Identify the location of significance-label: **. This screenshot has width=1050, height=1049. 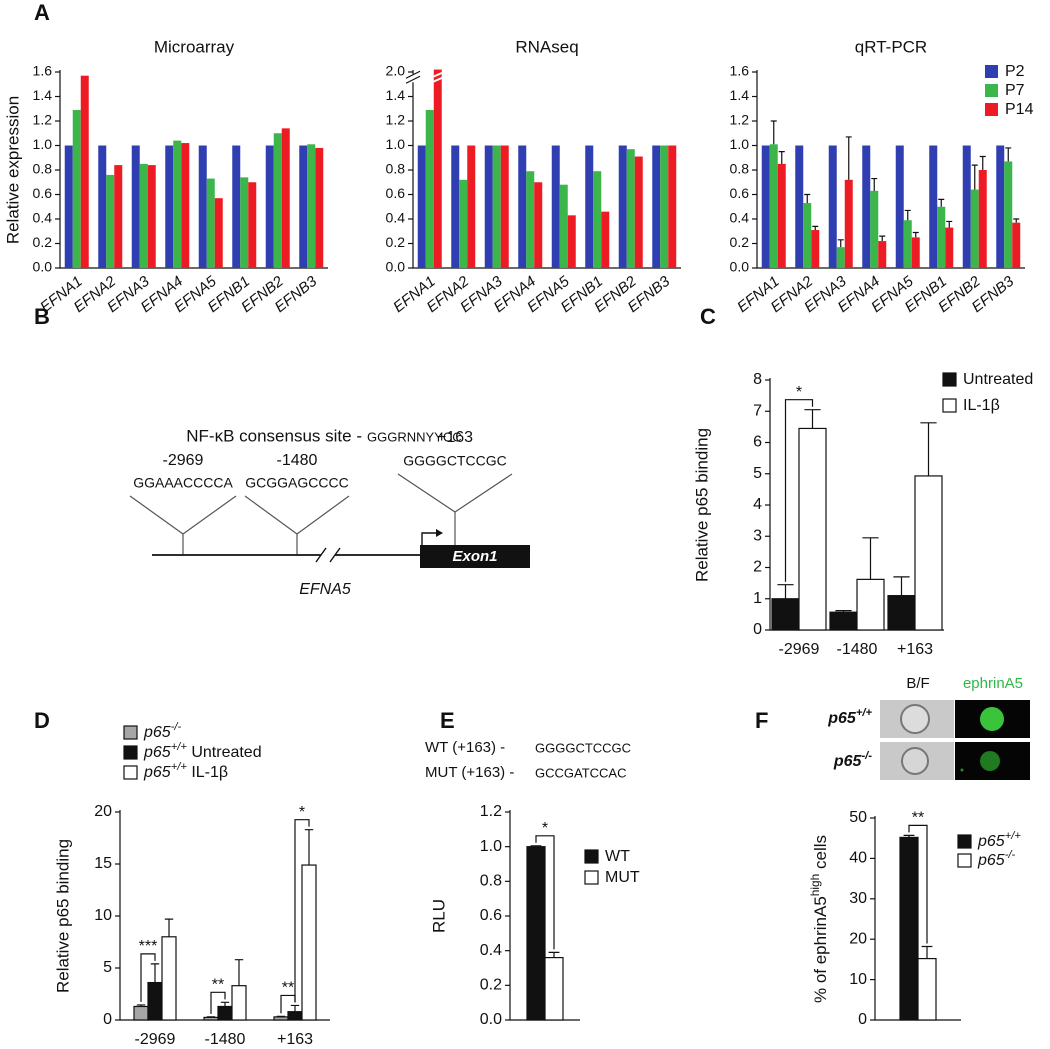
(218, 985).